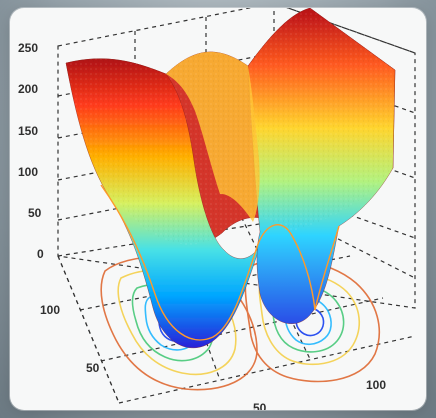 The width and height of the screenshot is (436, 418). I want to click on z-tick-50: 50, so click(35, 213).